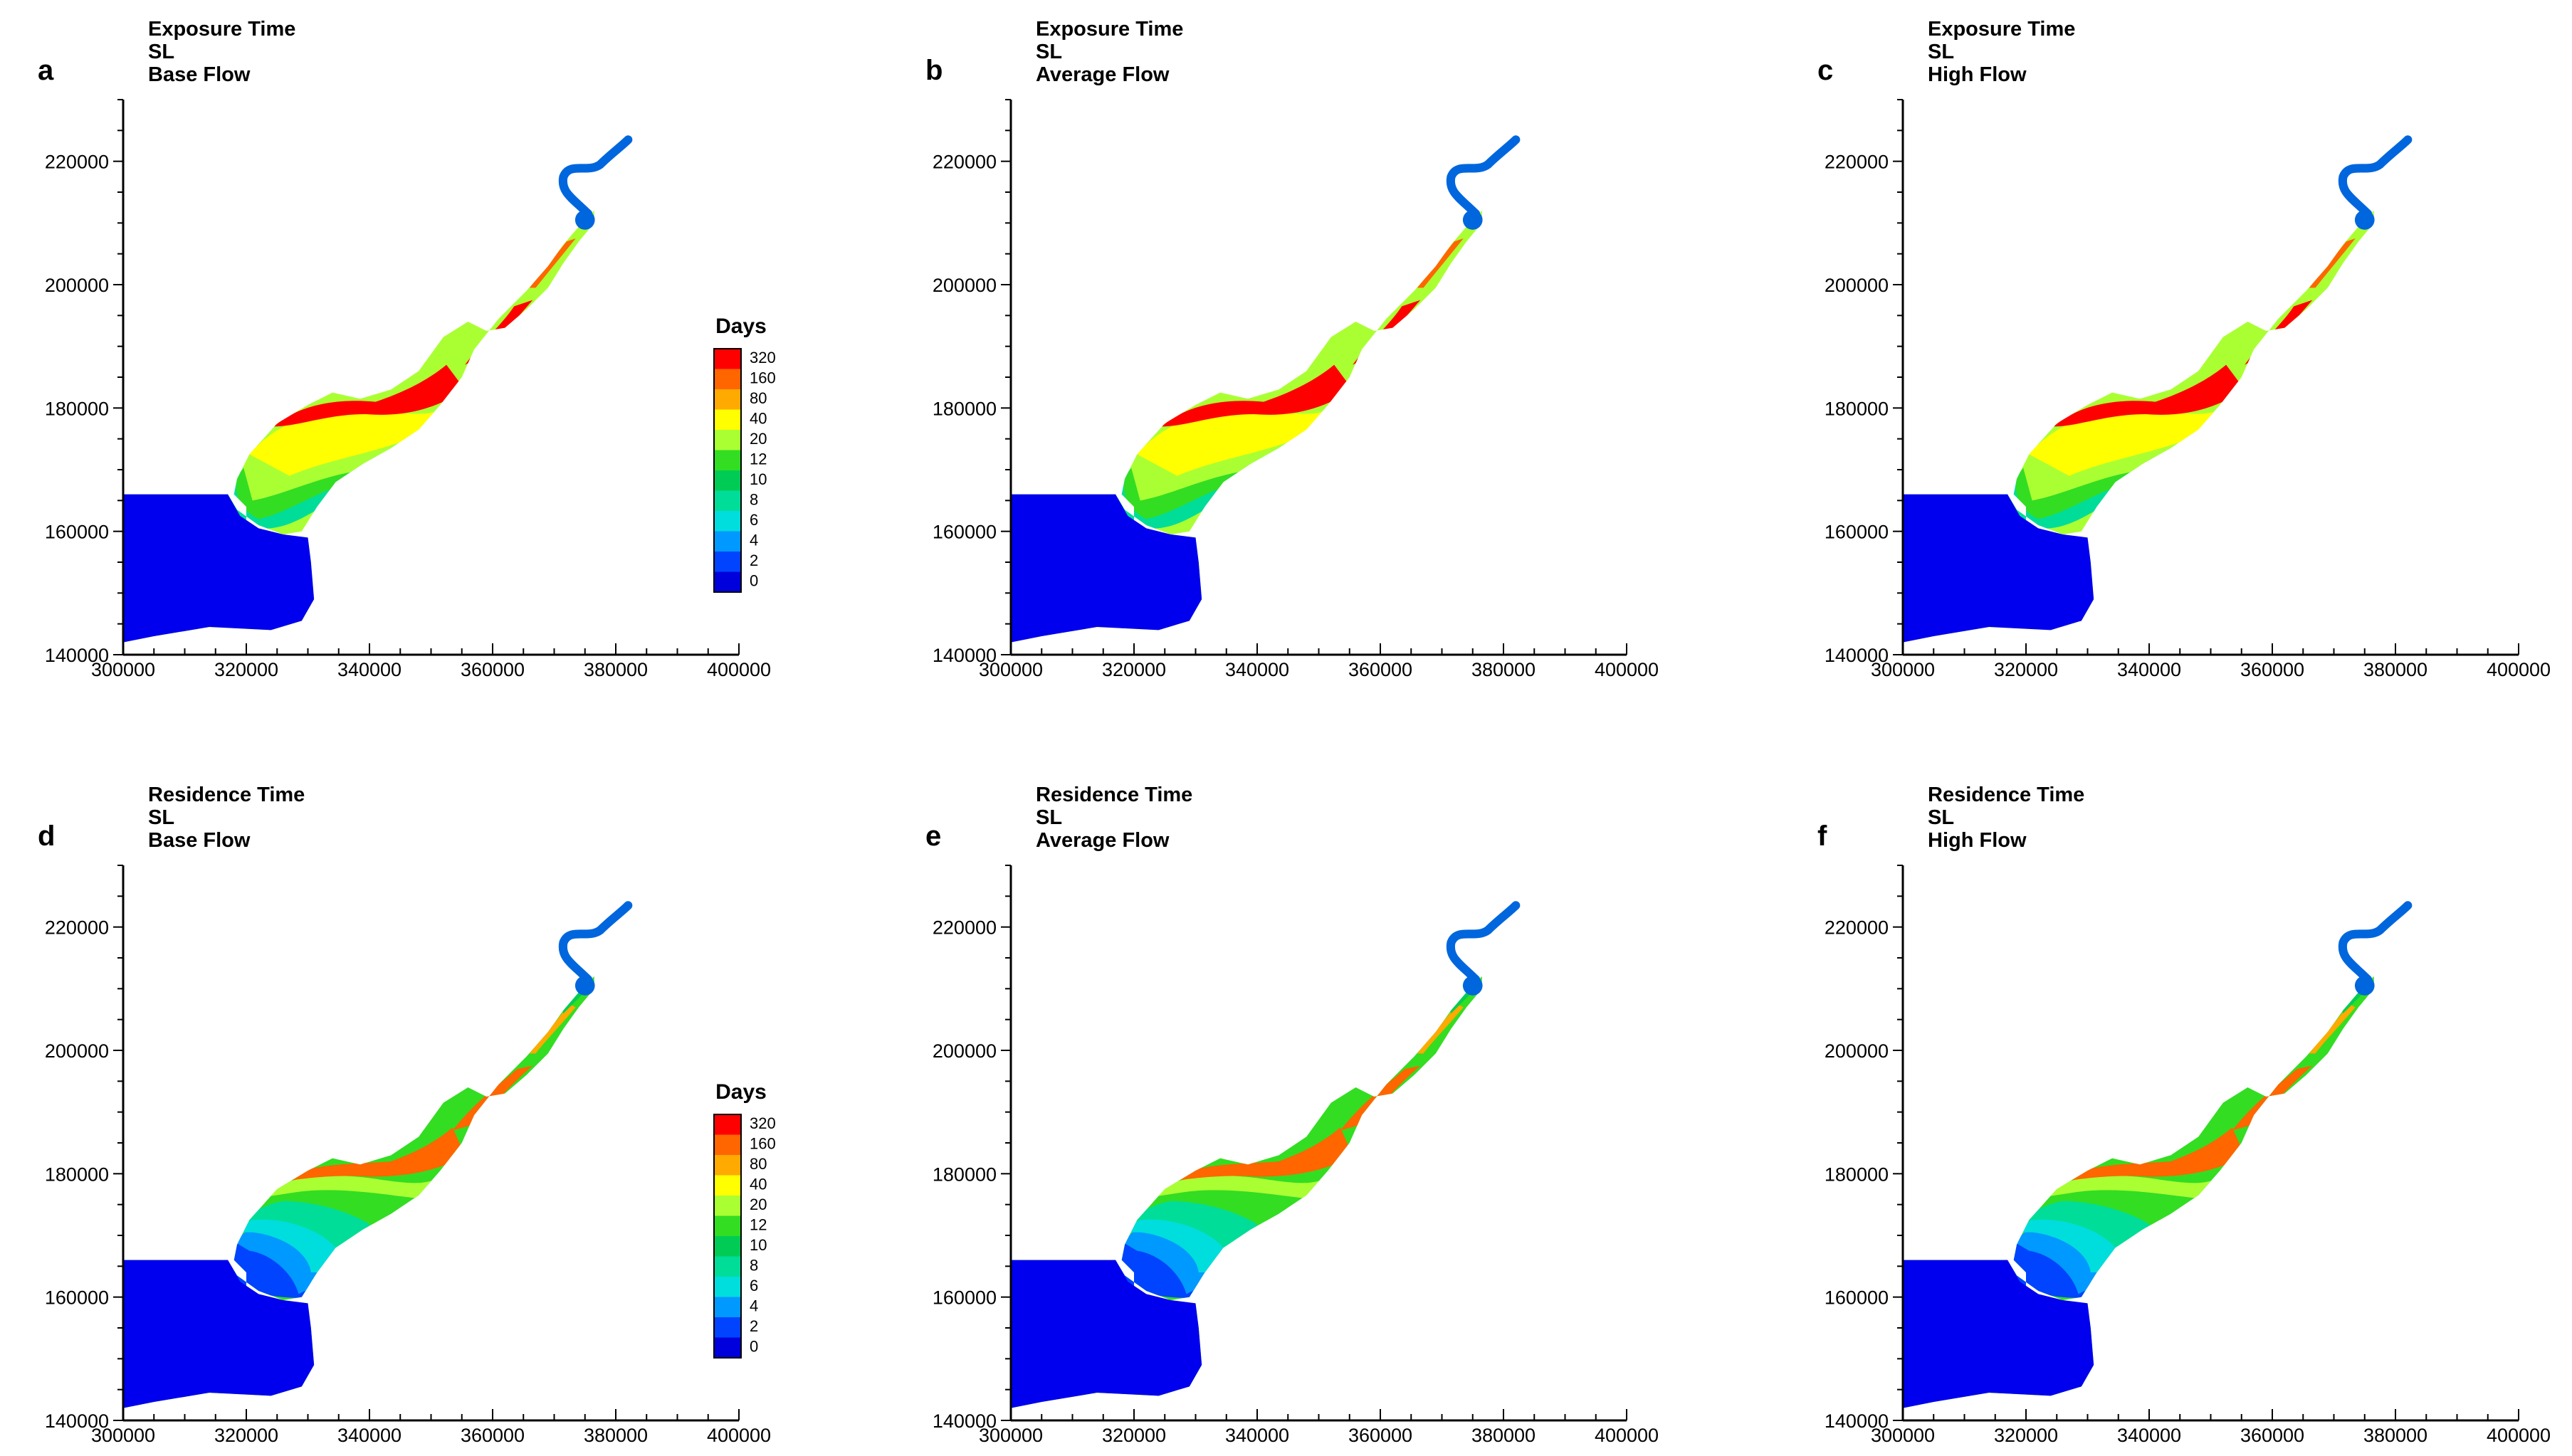  Describe the element at coordinates (754, 1306) in the screenshot. I see `legend-level-label: 4` at that location.